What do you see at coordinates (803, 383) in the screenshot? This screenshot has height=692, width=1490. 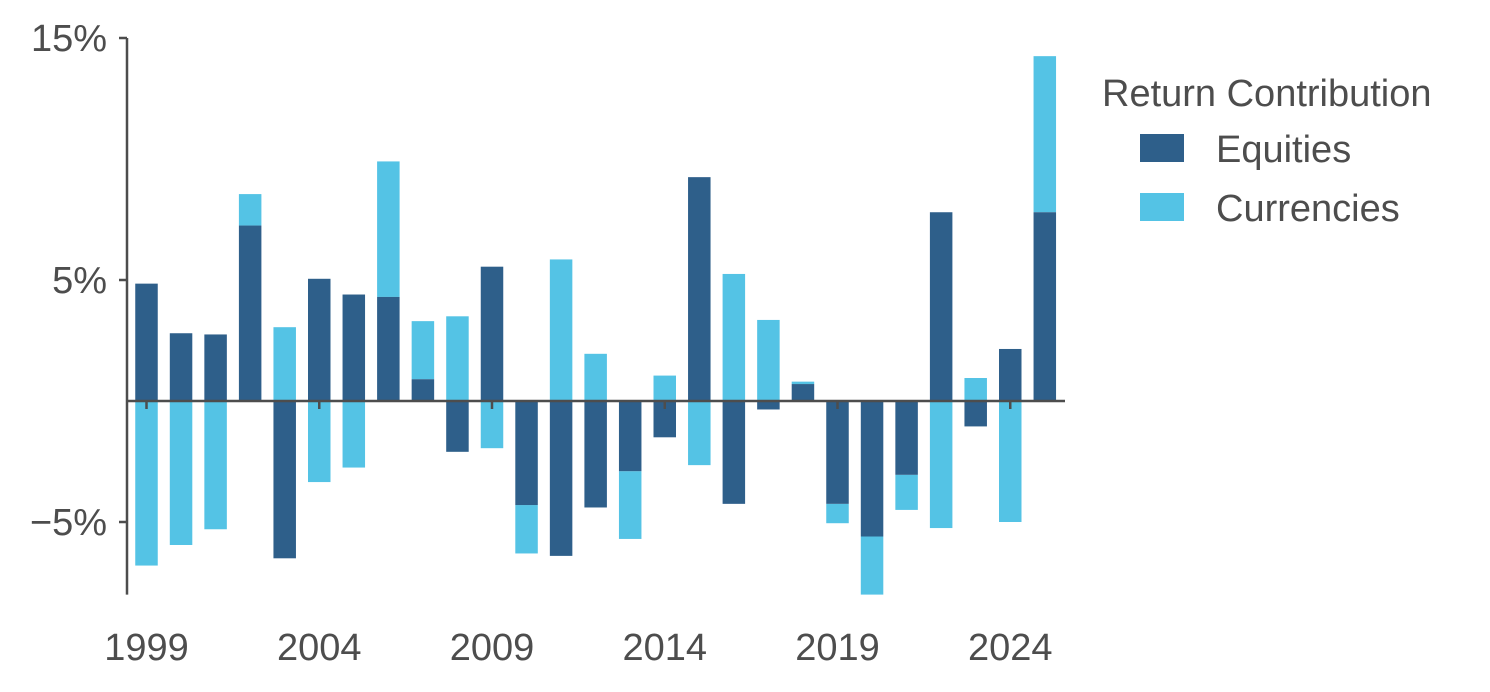 I see `currencies-bar-2018` at bounding box center [803, 383].